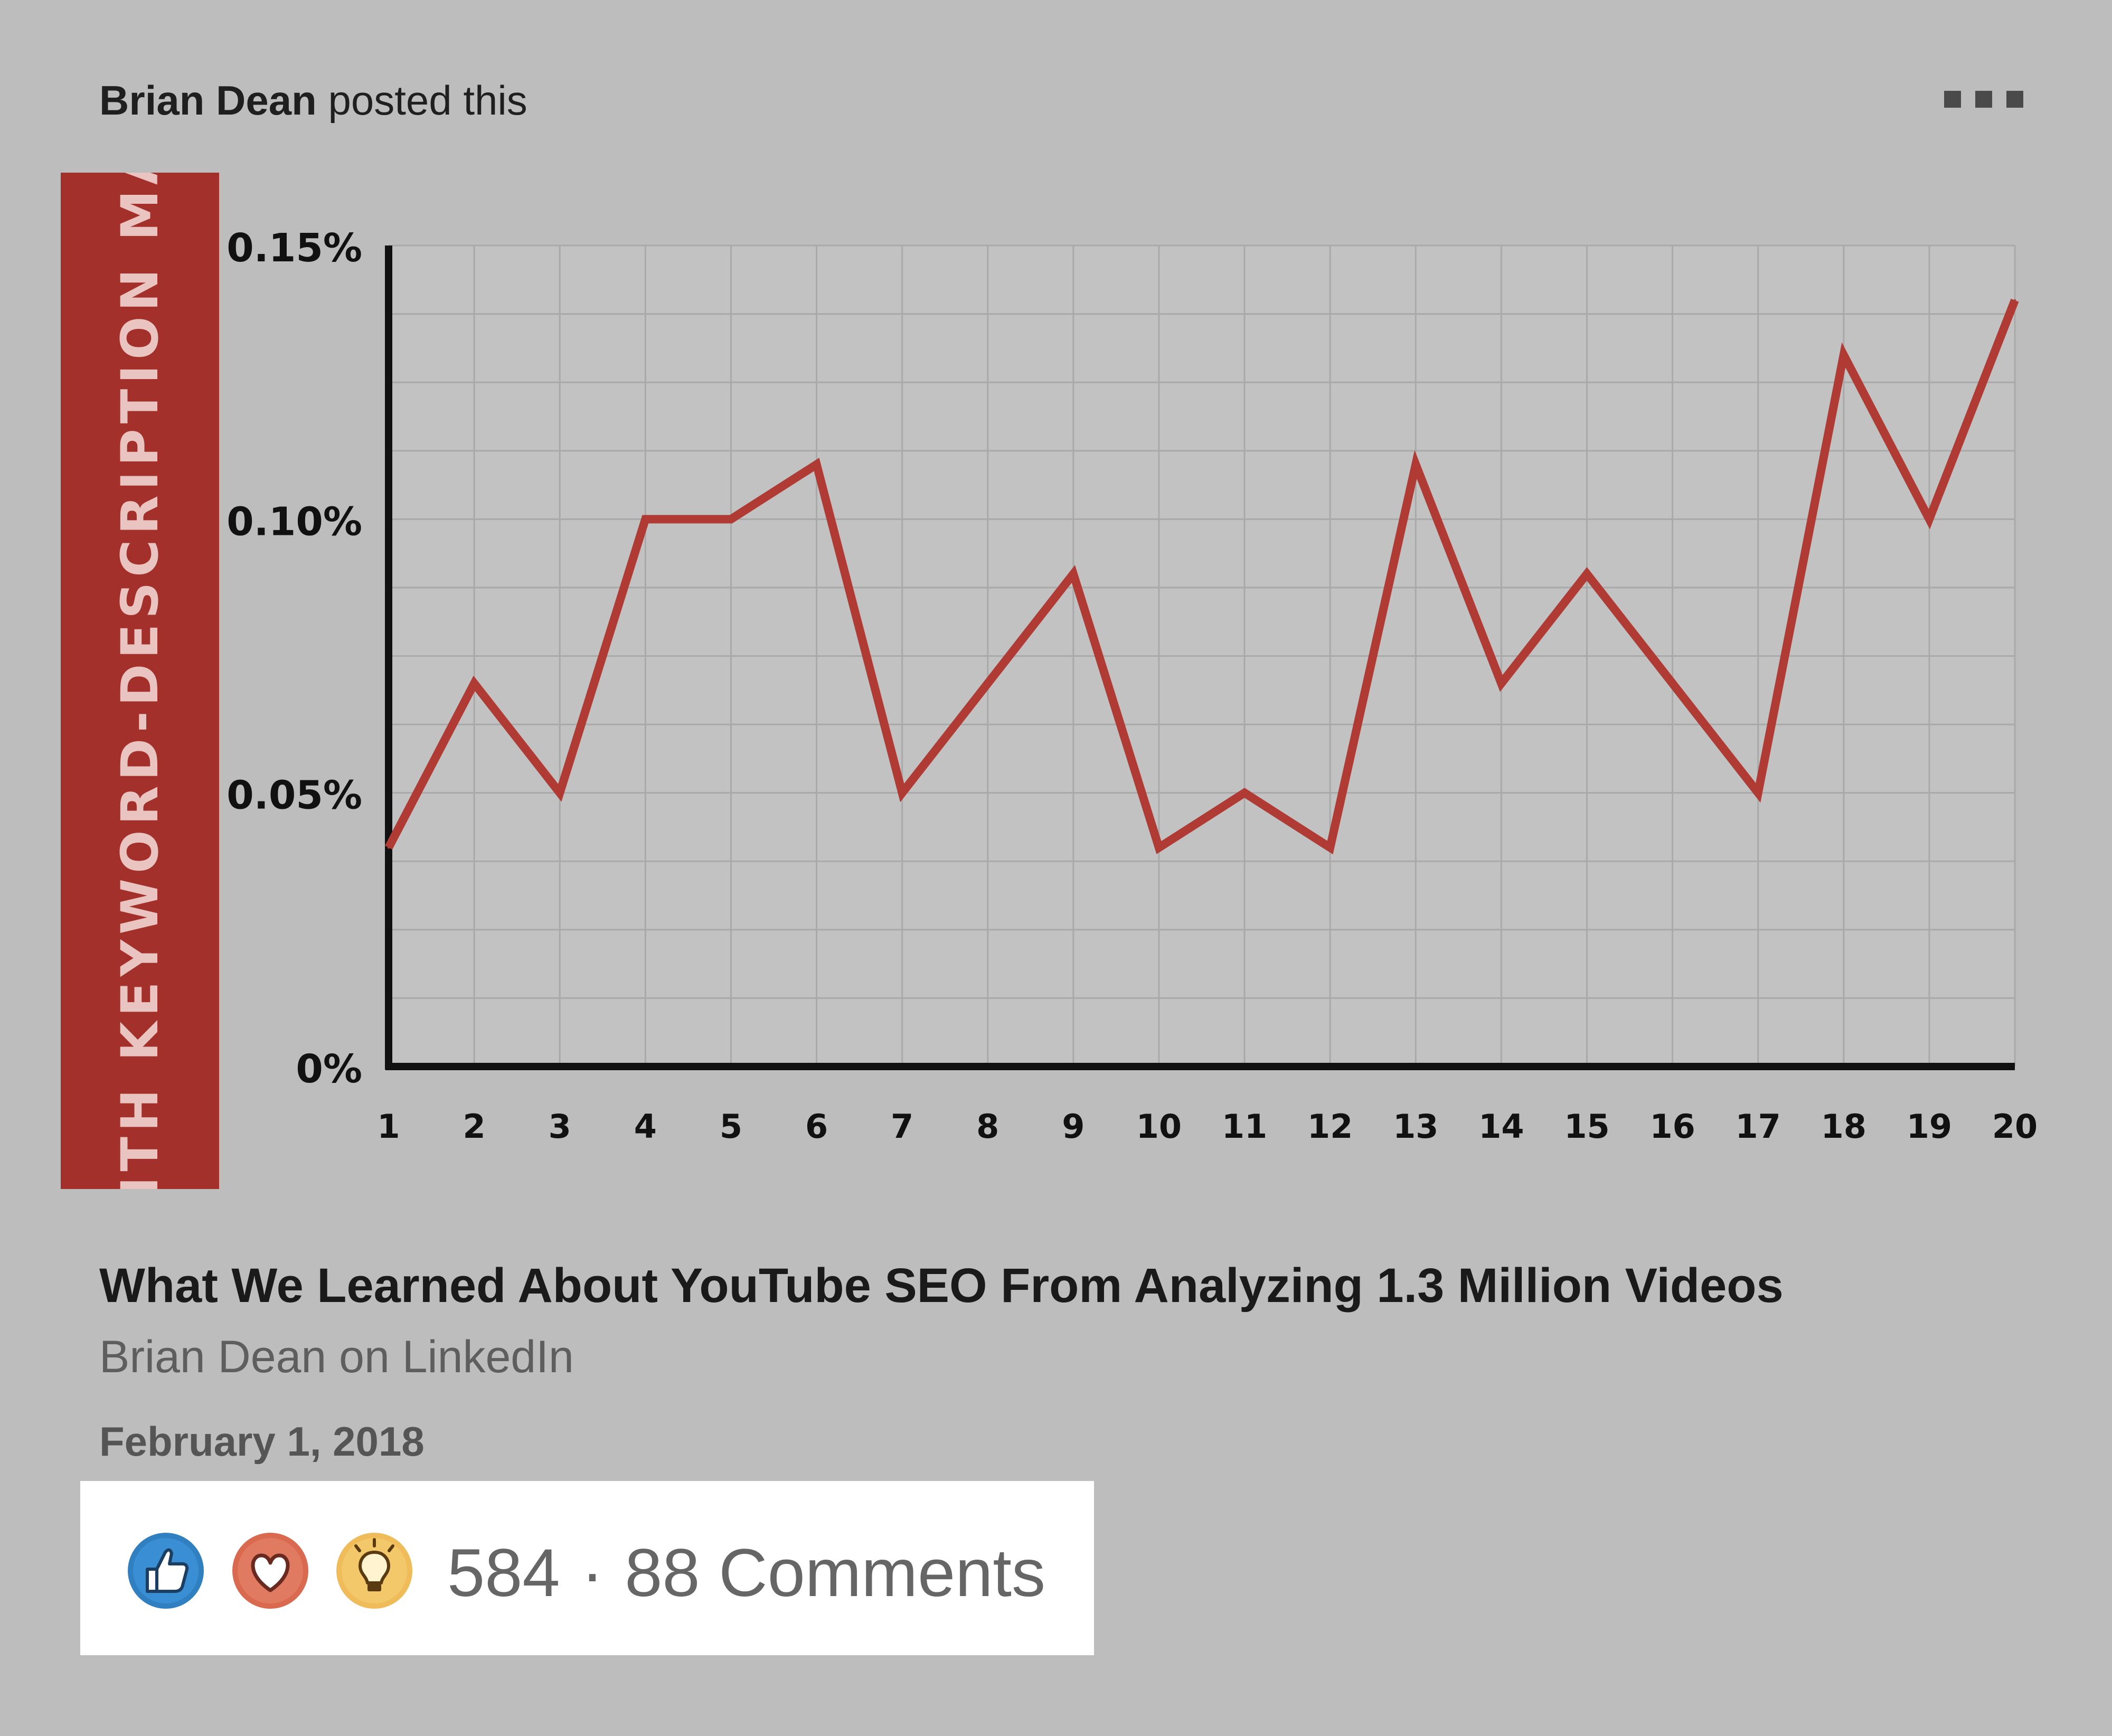 The height and width of the screenshot is (1736, 2112). I want to click on x-tick-label: 16, so click(1672, 1126).